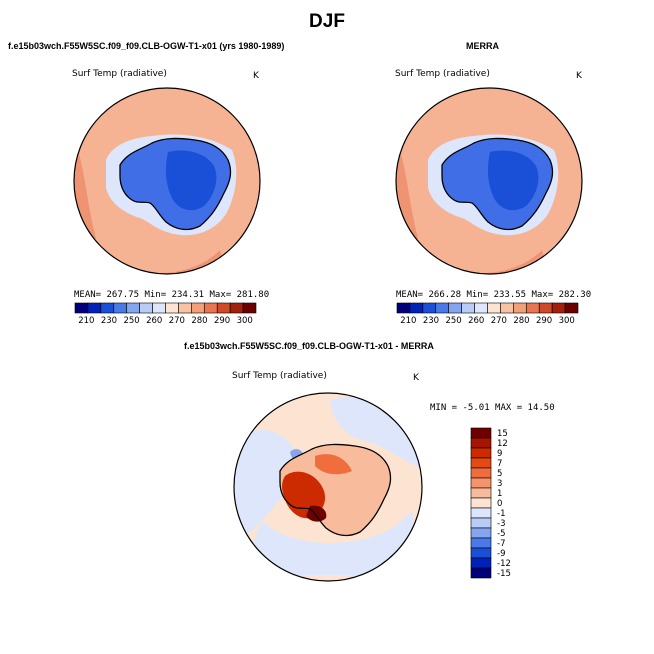  What do you see at coordinates (188, 295) in the screenshot?
I see `panel1-min-value: 234.31` at bounding box center [188, 295].